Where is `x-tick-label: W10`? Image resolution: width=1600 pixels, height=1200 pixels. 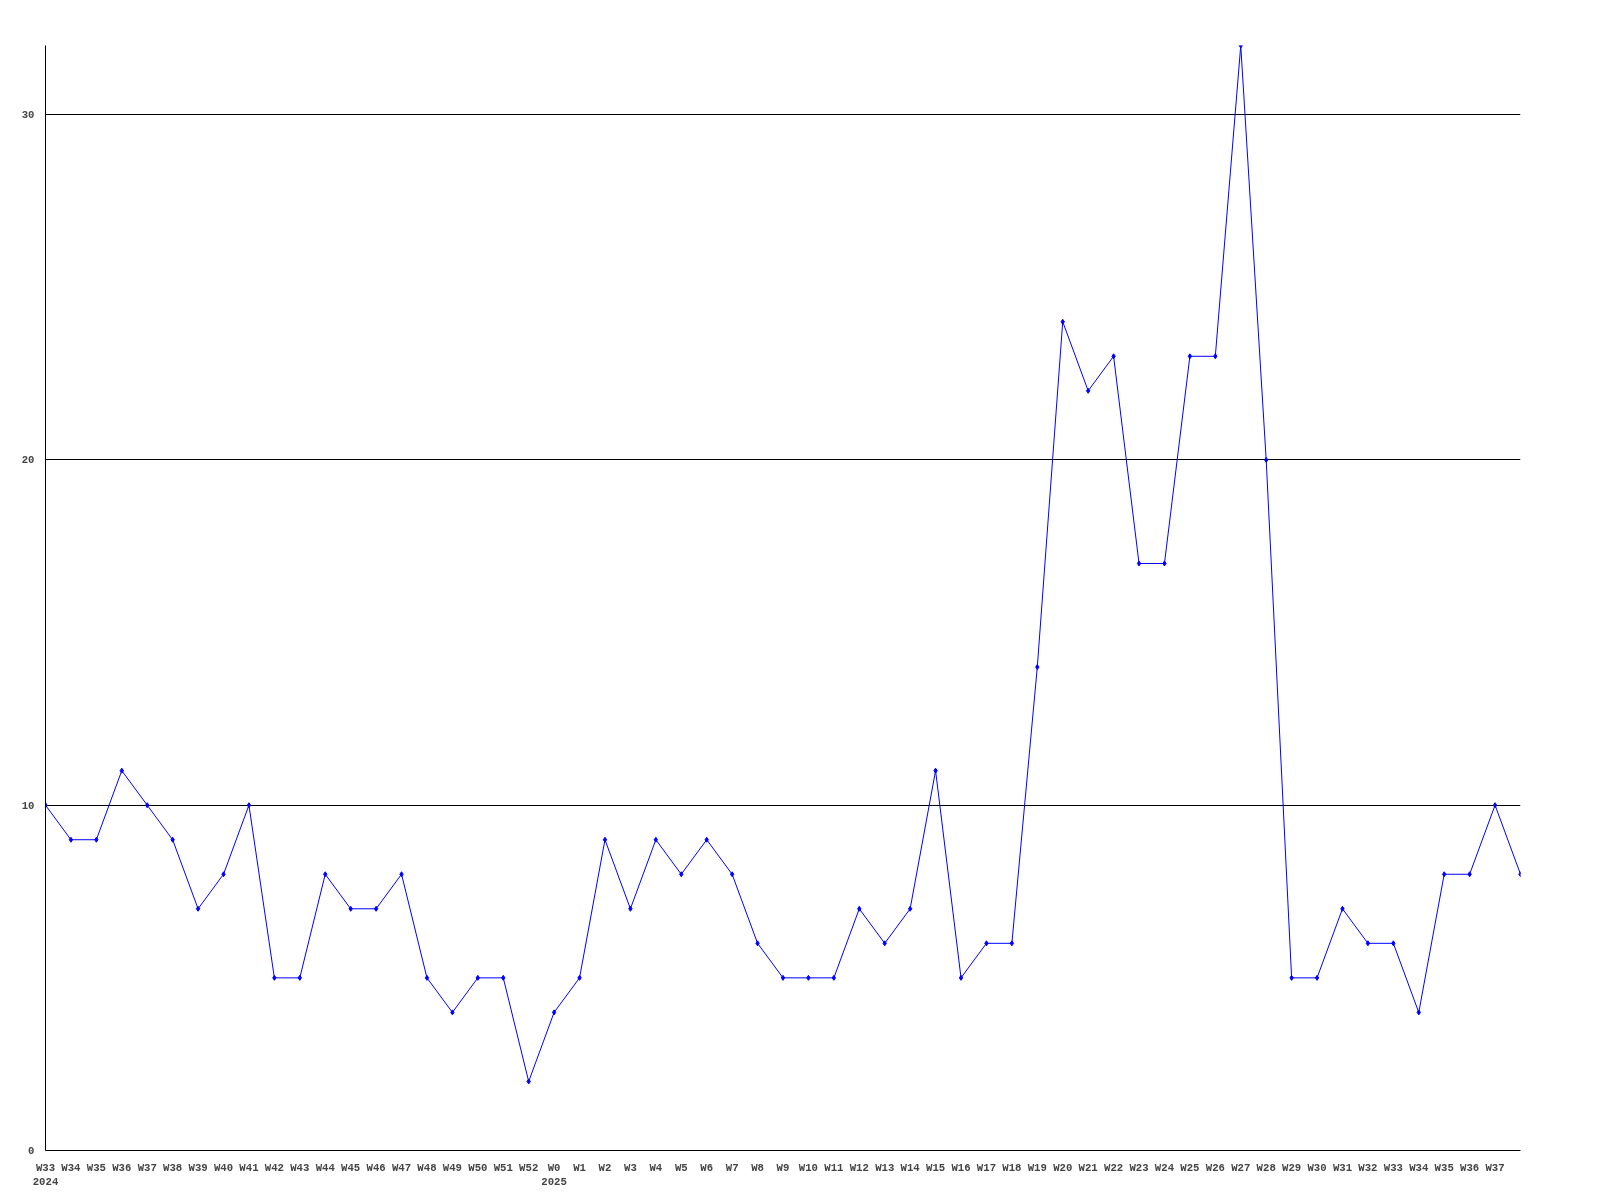
x-tick-label: W10 is located at coordinates (808, 1167).